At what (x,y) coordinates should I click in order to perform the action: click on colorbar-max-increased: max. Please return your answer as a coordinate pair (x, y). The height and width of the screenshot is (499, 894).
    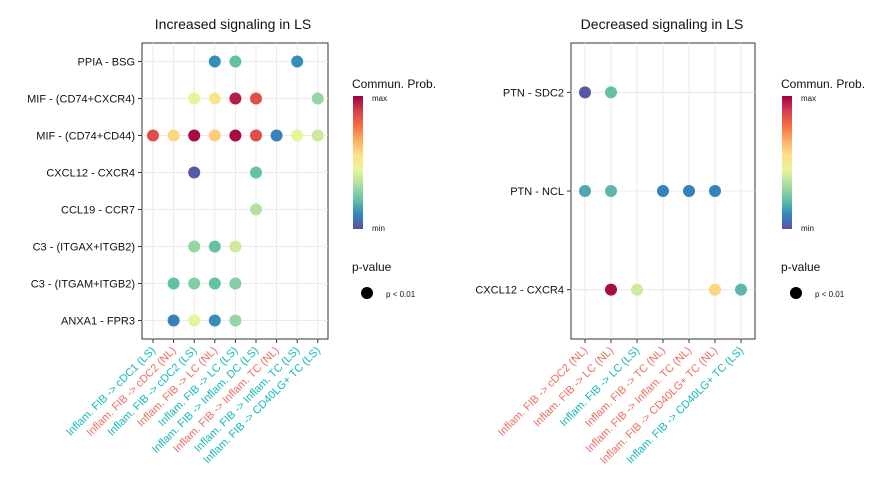
    Looking at the image, I should click on (379, 98).